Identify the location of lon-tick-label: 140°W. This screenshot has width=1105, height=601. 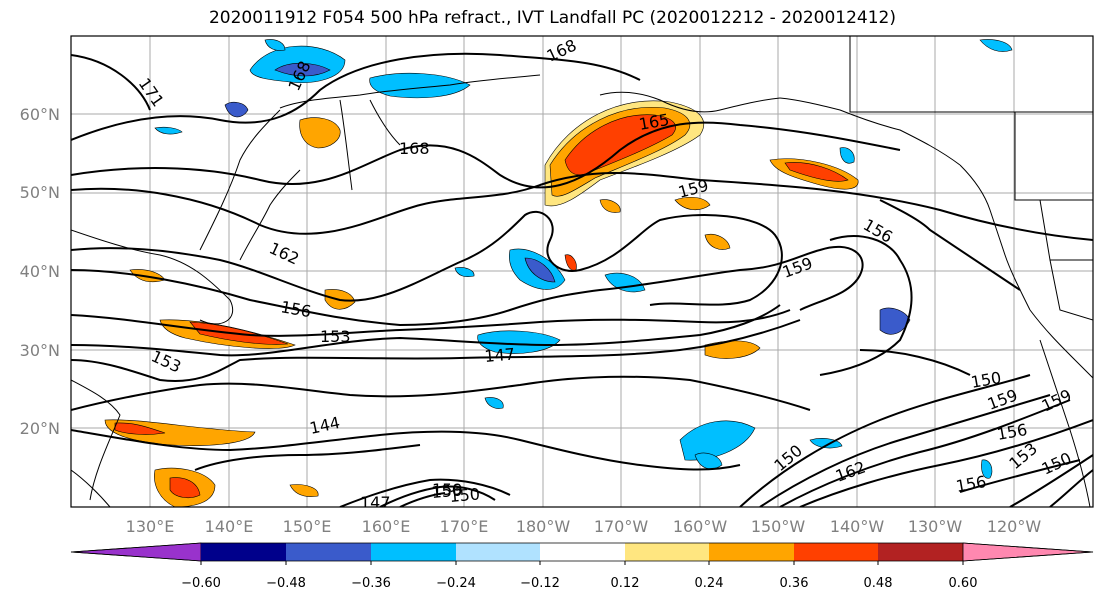
(857, 526).